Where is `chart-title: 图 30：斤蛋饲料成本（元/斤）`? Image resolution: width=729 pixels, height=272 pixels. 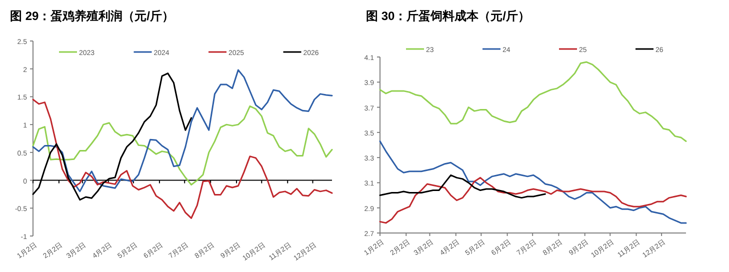 chart-title: 图 30：斤蛋饲料成本（元/斤） is located at coordinates (448, 16).